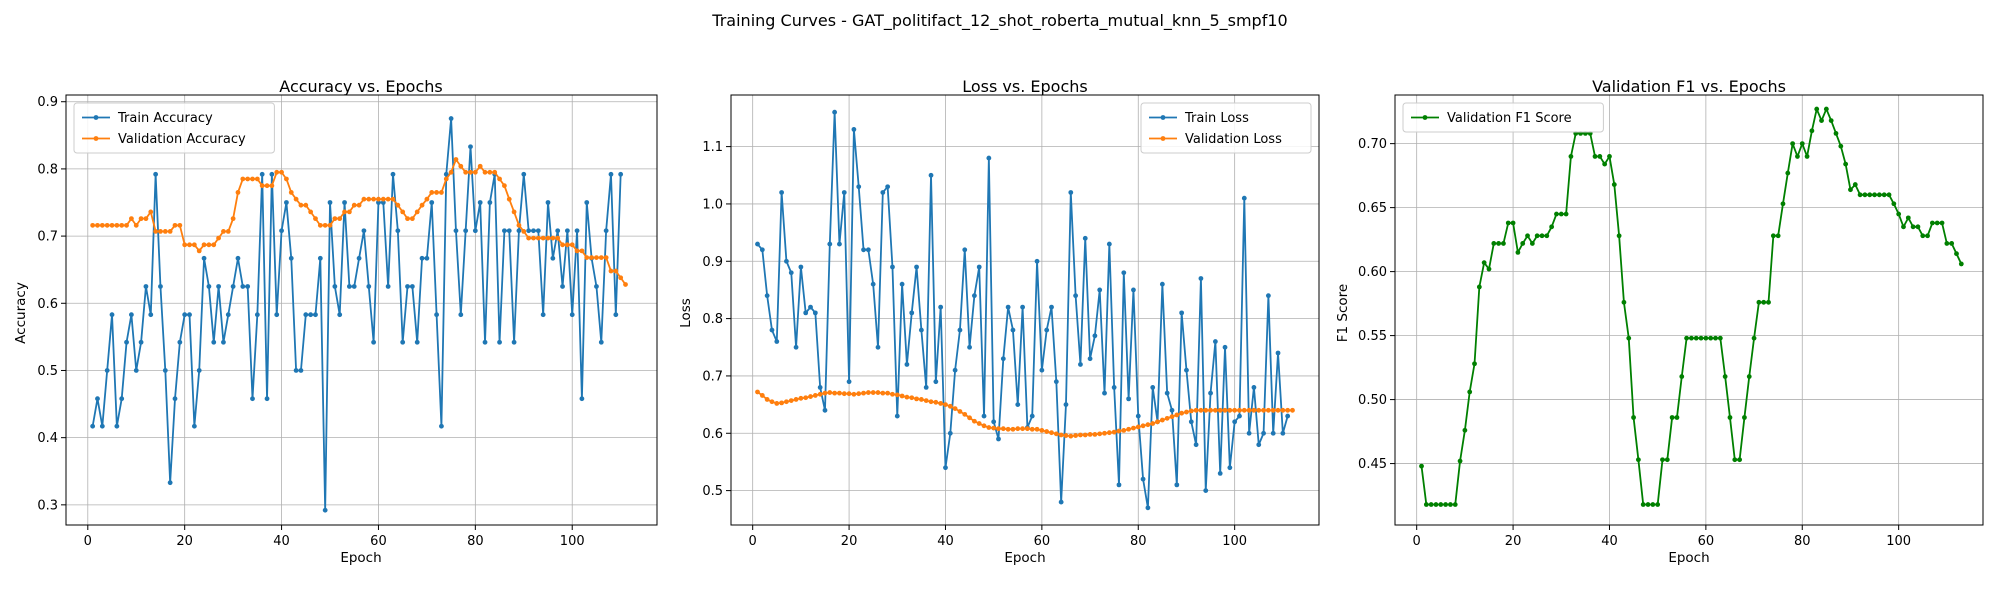 The height and width of the screenshot is (600, 2000). I want to click on f1-legend: Validation F1 Score, so click(1503, 117).